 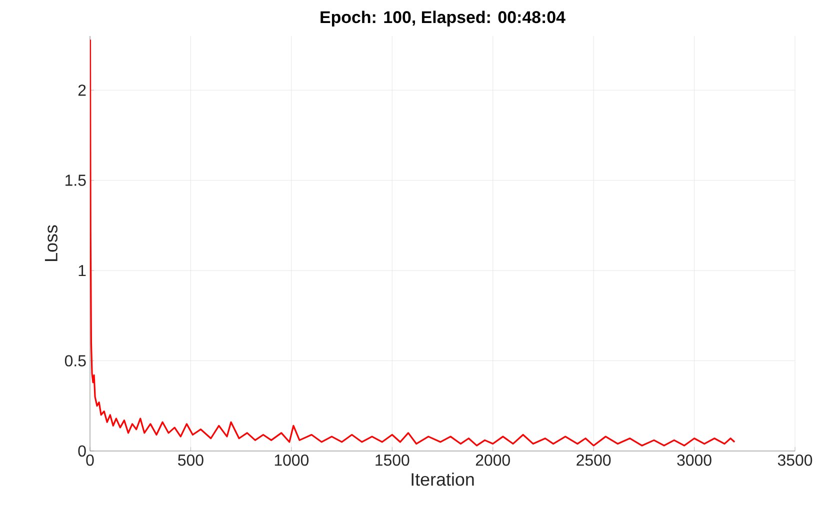 I want to click on x-tick-label: 2000, so click(x=493, y=460).